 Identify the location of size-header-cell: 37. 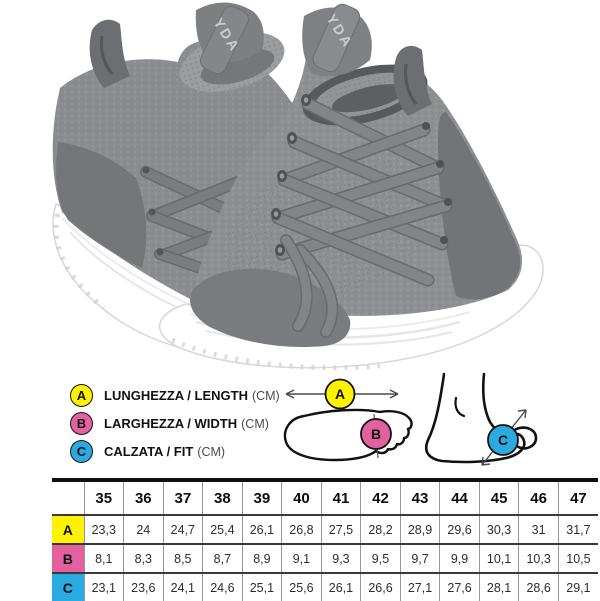
(182, 497).